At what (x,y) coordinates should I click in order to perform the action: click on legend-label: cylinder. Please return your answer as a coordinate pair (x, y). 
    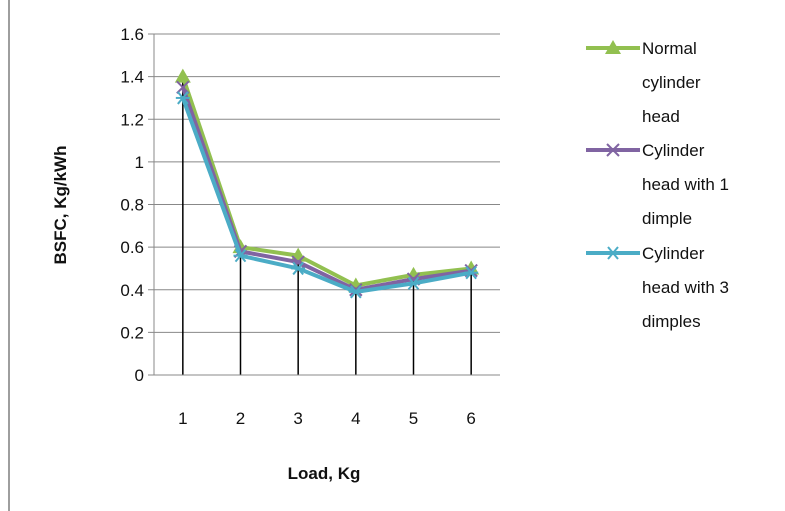
    Looking at the image, I should click on (671, 82).